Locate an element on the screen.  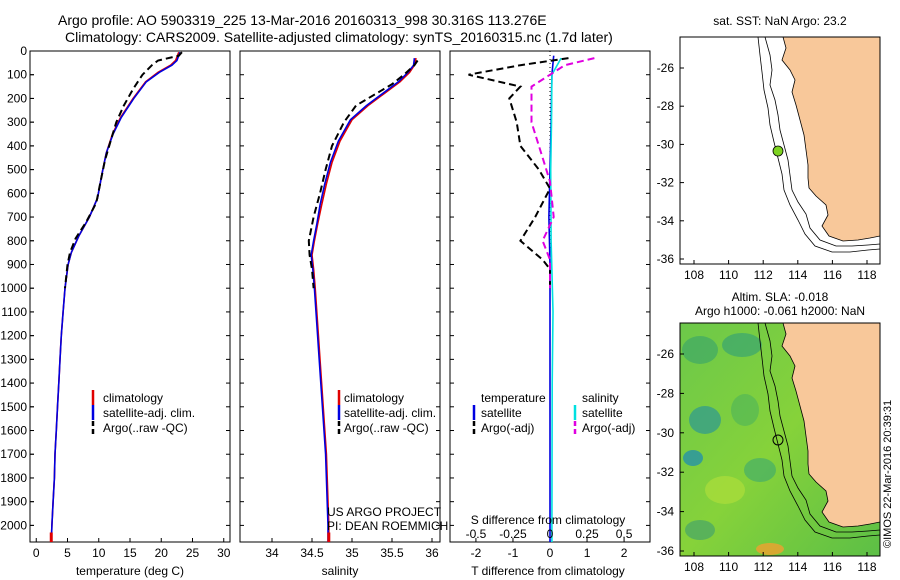
imos-credit: ©IMOS 22-Mar-2016 20:39:31 is located at coordinates (888, 474).